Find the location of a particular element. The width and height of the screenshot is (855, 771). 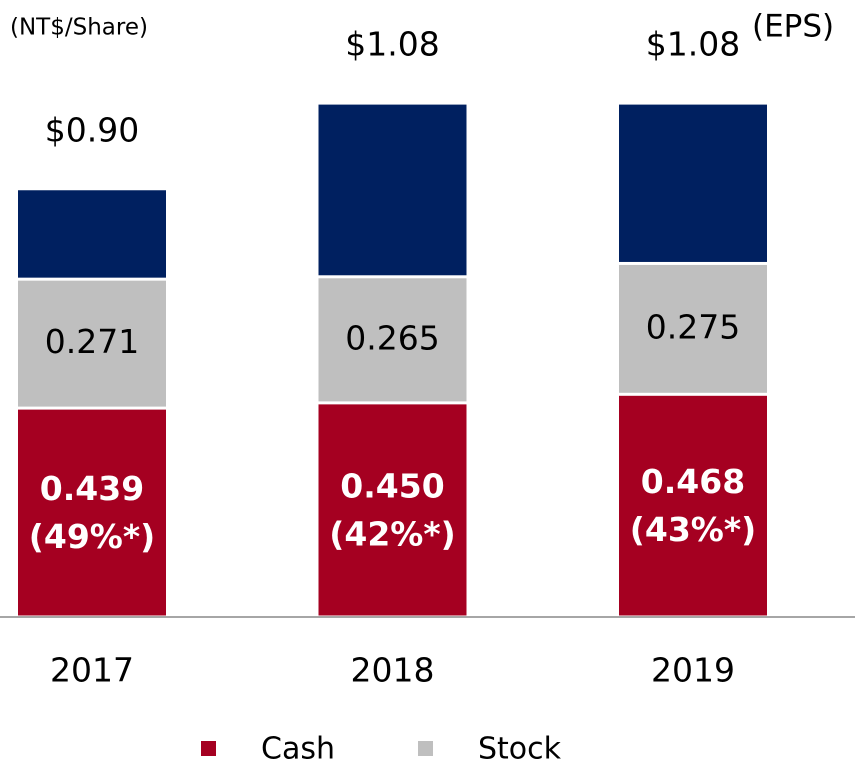

unit-label: (NT$/Share) is located at coordinates (79, 28).